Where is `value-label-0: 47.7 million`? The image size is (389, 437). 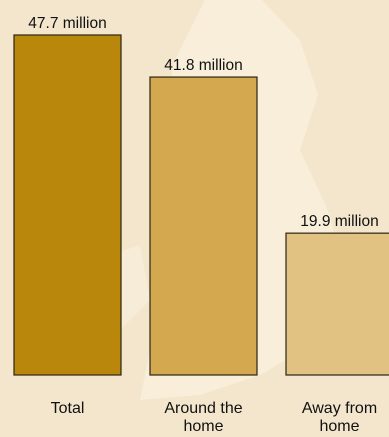
value-label-0: 47.7 million is located at coordinates (67, 23).